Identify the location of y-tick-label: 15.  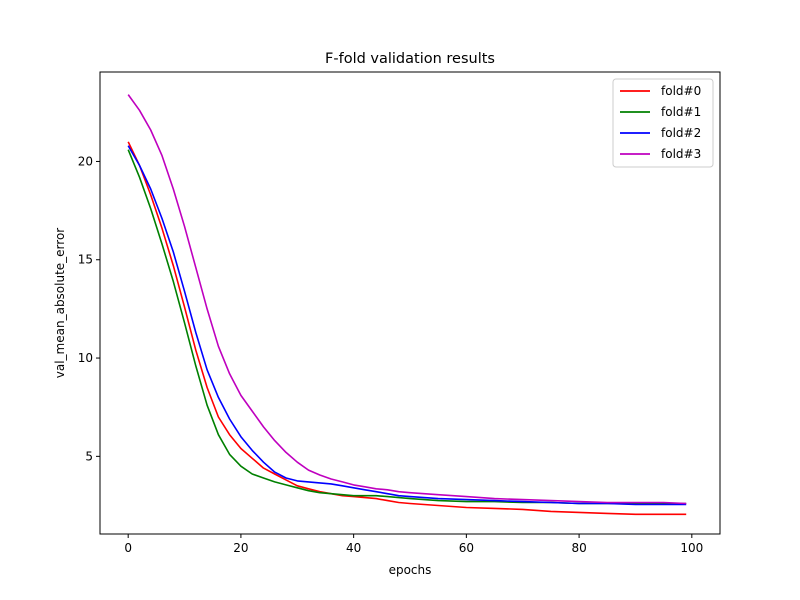
(85, 260).